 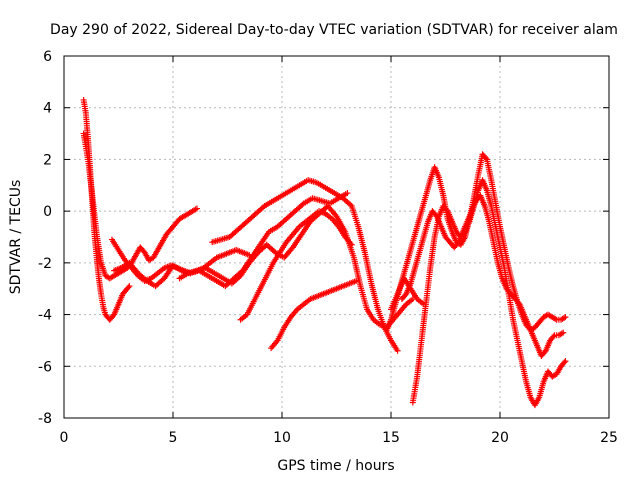 What do you see at coordinates (500, 438) in the screenshot?
I see `x-tick-label: 20` at bounding box center [500, 438].